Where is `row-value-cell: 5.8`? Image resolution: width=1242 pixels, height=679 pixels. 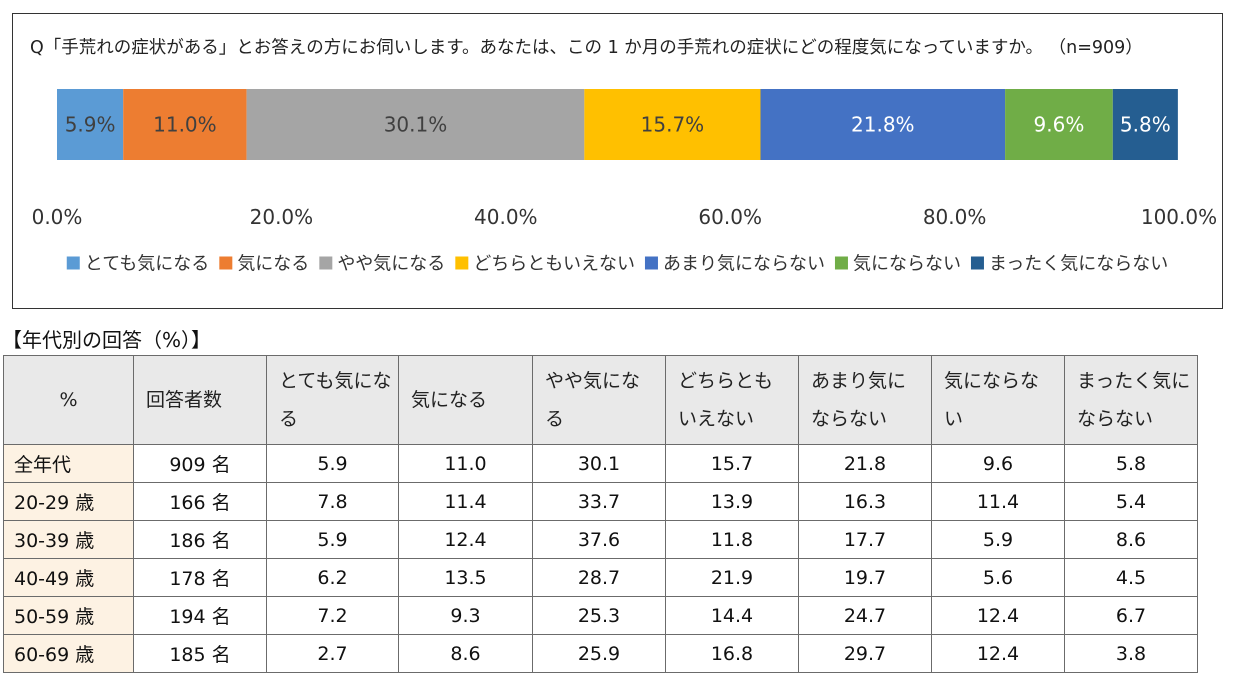
row-value-cell: 5.8 is located at coordinates (1131, 463).